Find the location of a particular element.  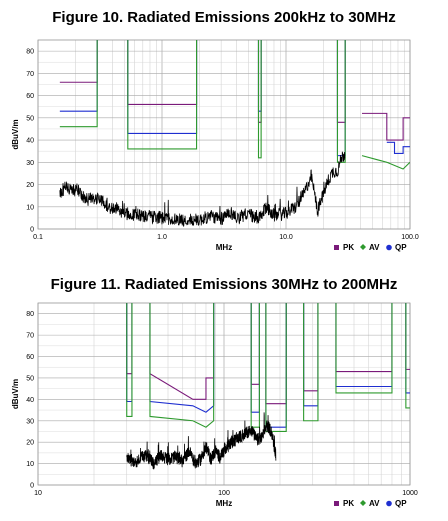

x-tick-label: 10 is located at coordinates (38, 493).